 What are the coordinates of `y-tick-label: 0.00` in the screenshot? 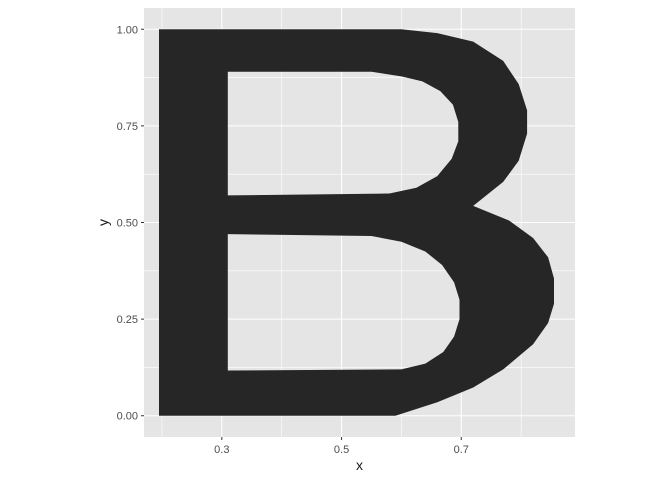 It's located at (127, 417).